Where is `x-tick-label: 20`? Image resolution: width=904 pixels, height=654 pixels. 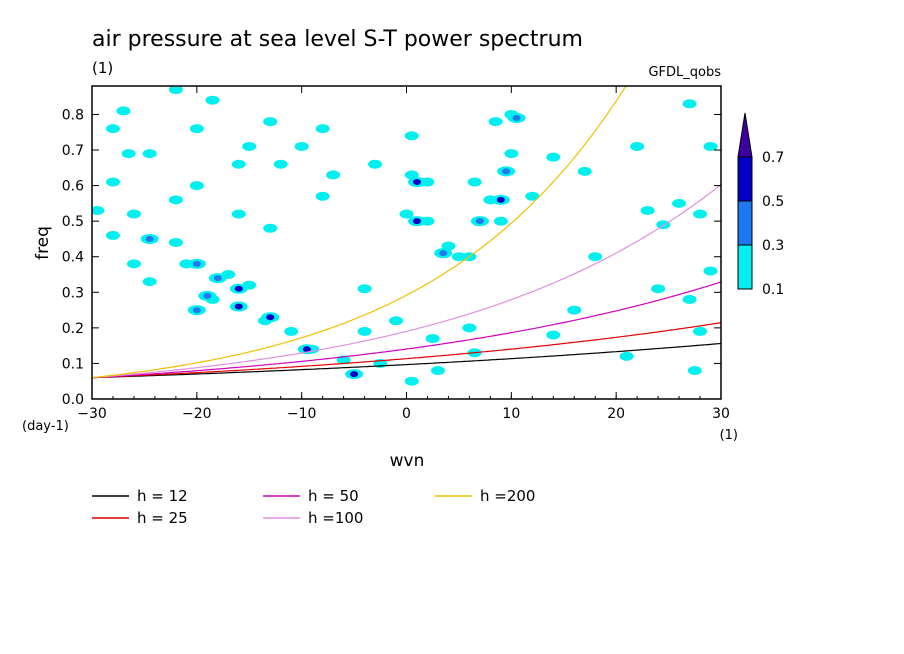 x-tick-label: 20 is located at coordinates (616, 414).